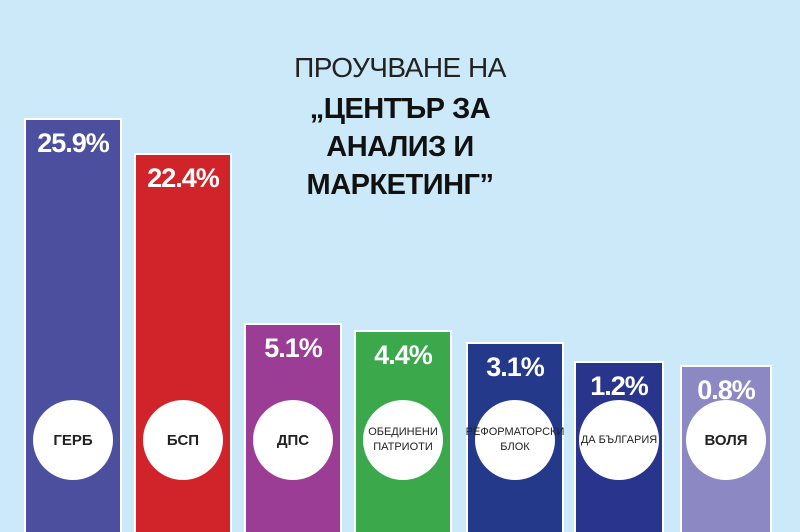 This screenshot has height=532, width=800. Describe the element at coordinates (403, 440) in the screenshot. I see `category-label: ОБЕДИНЕНИ ПАТРИОТИ` at that location.